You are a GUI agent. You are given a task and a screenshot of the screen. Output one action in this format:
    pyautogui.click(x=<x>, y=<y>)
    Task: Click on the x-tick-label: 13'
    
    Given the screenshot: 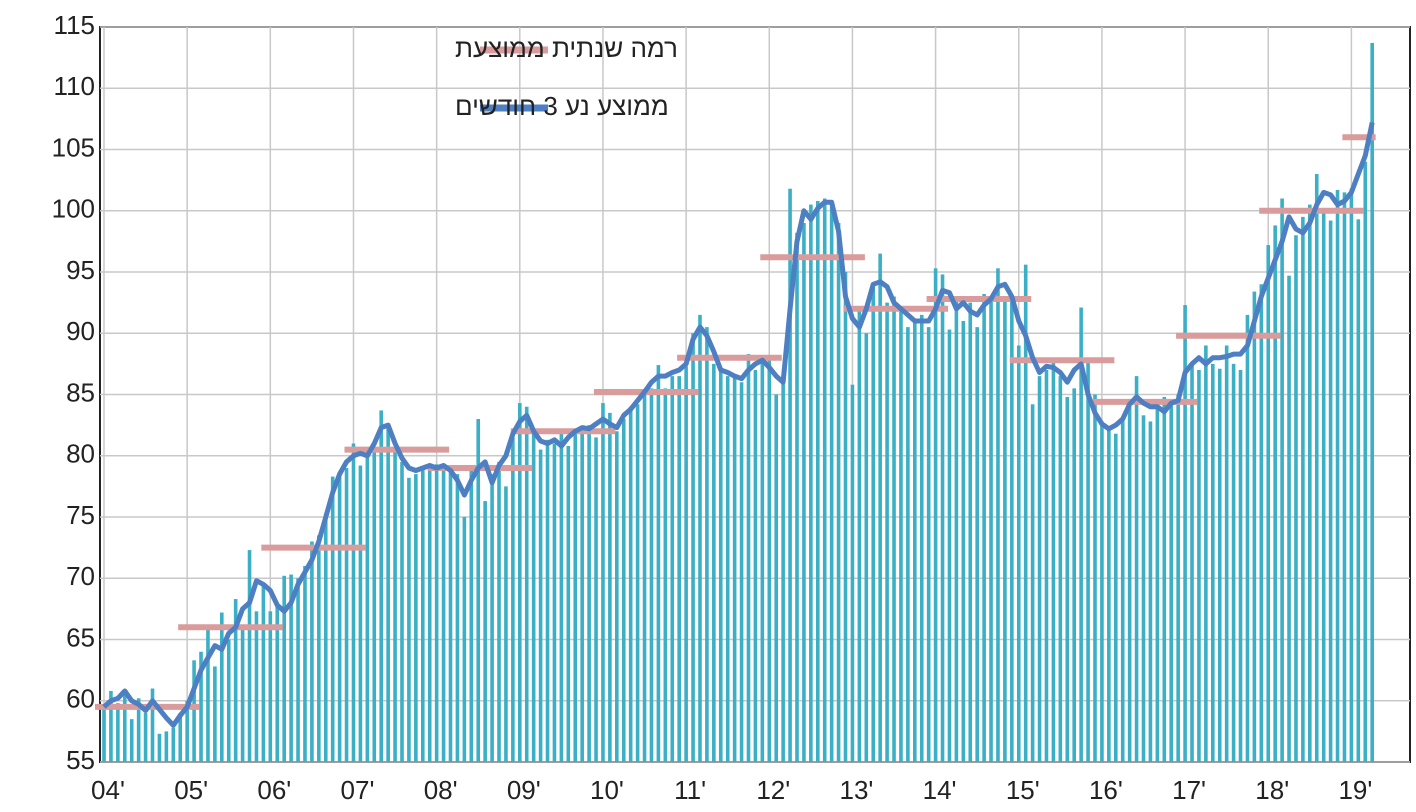 What is the action you would take?
    pyautogui.click(x=856, y=790)
    